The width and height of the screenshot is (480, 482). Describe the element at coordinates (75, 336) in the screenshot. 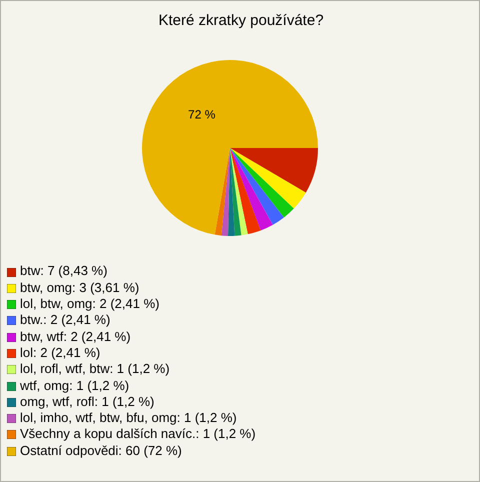

I see `legend-label: btw, wtf: 2 (2,41 %)` at that location.